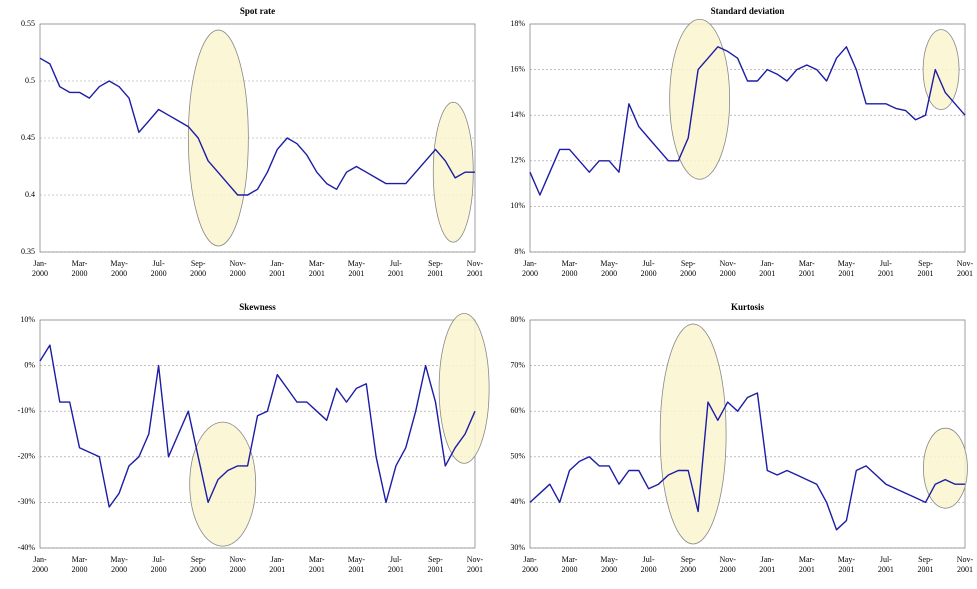 The image size is (977, 589). I want to click on y-tick-label: -20%, so click(27, 456).